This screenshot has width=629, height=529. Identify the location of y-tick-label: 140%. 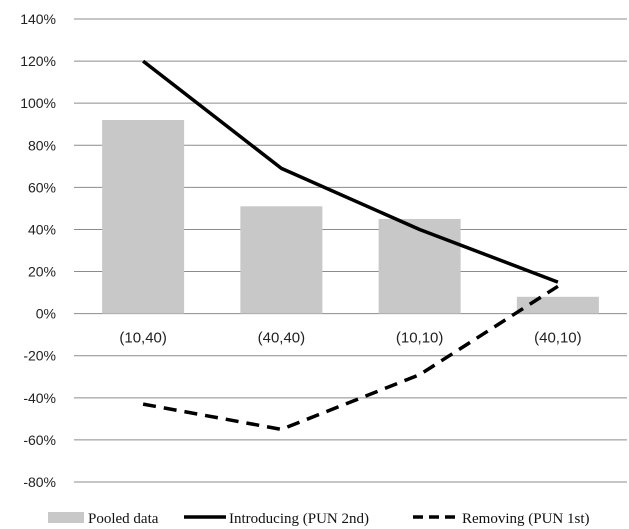
(38, 19).